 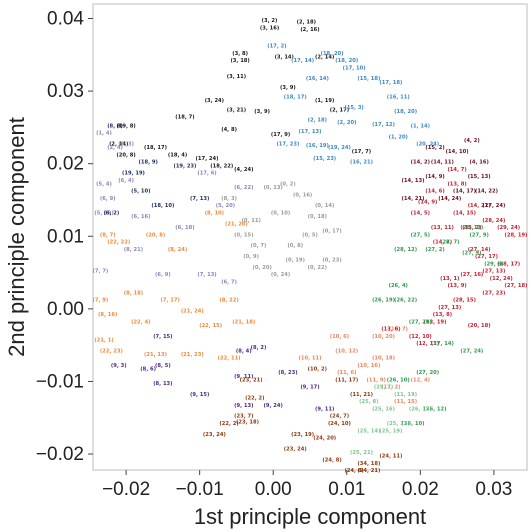 I want to click on x-tick-label: 0.01, so click(x=346, y=489).